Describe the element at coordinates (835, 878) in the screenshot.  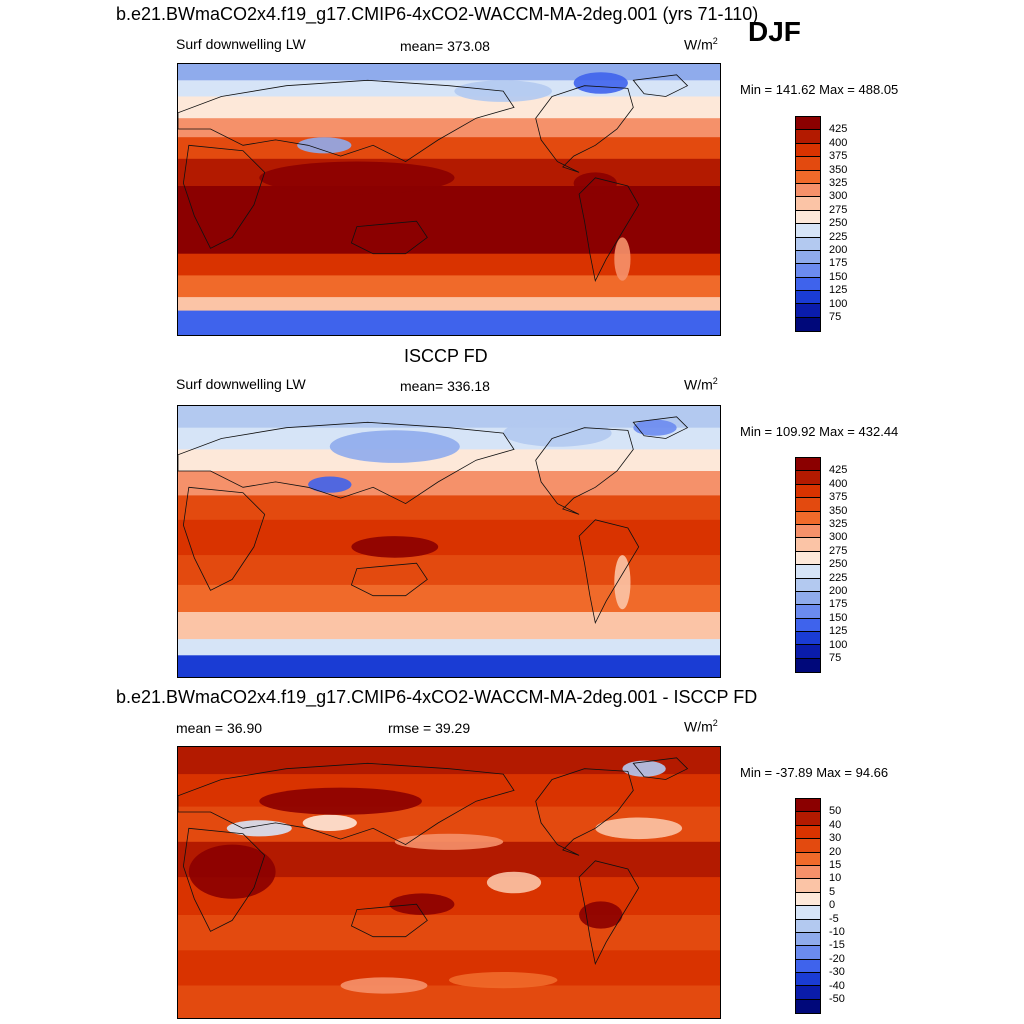
I see `colorbar-tick-label: 10` at that location.